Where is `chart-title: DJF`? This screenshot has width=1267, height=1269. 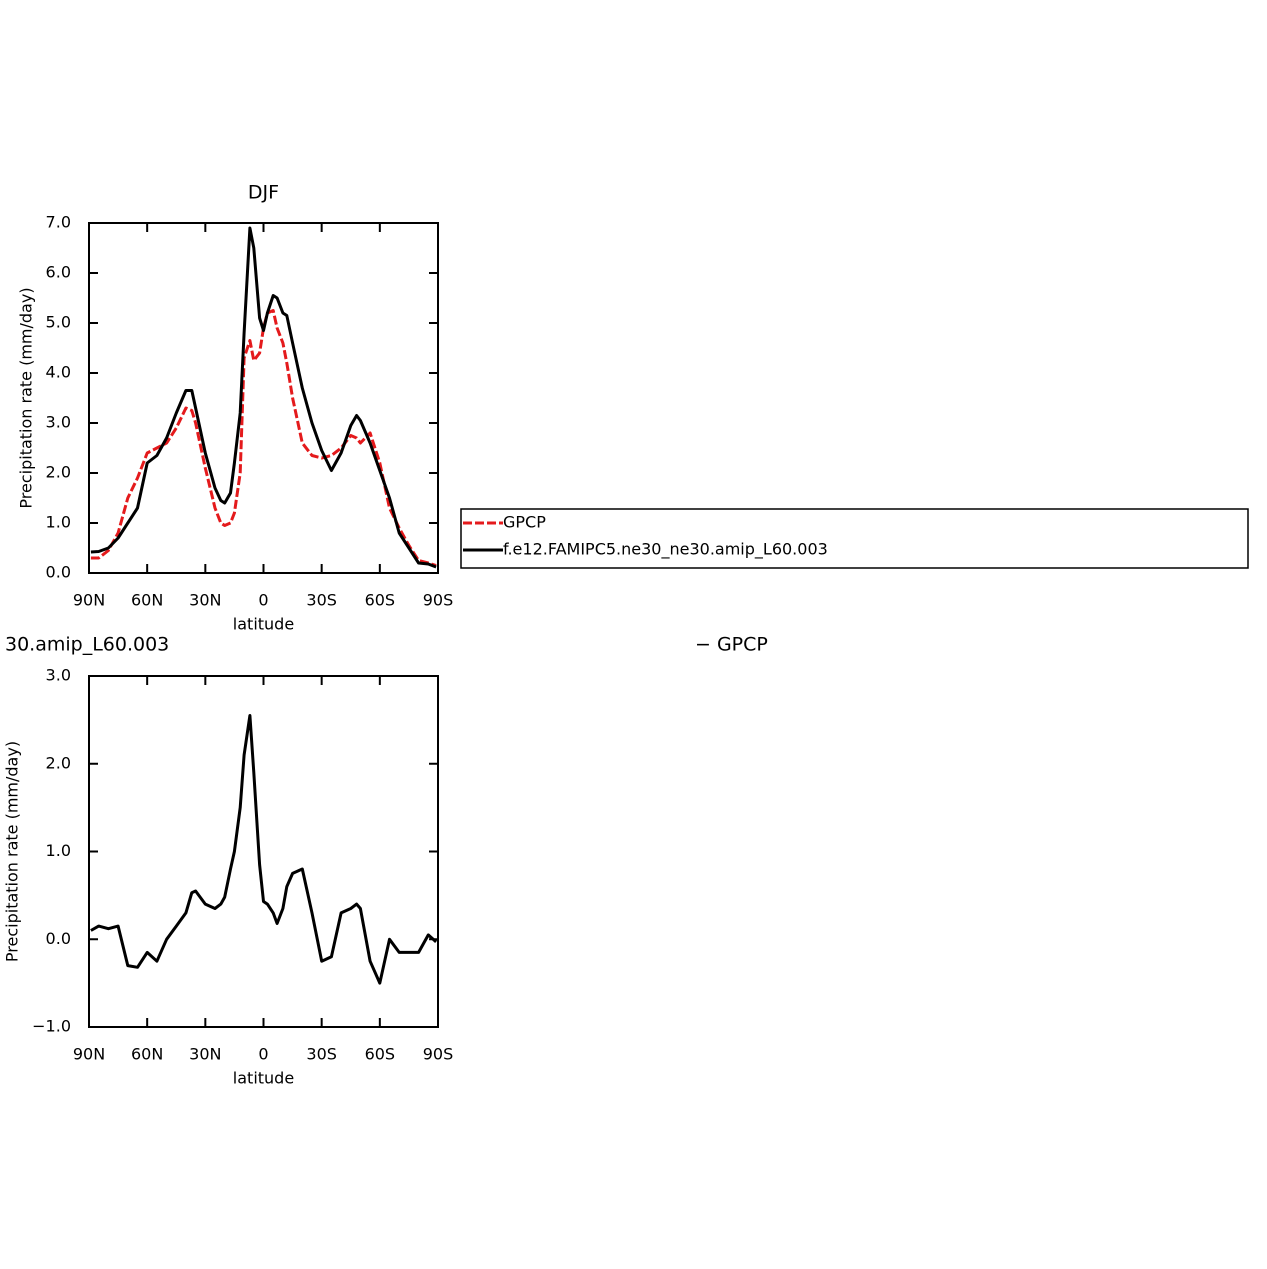 chart-title: DJF is located at coordinates (263, 193).